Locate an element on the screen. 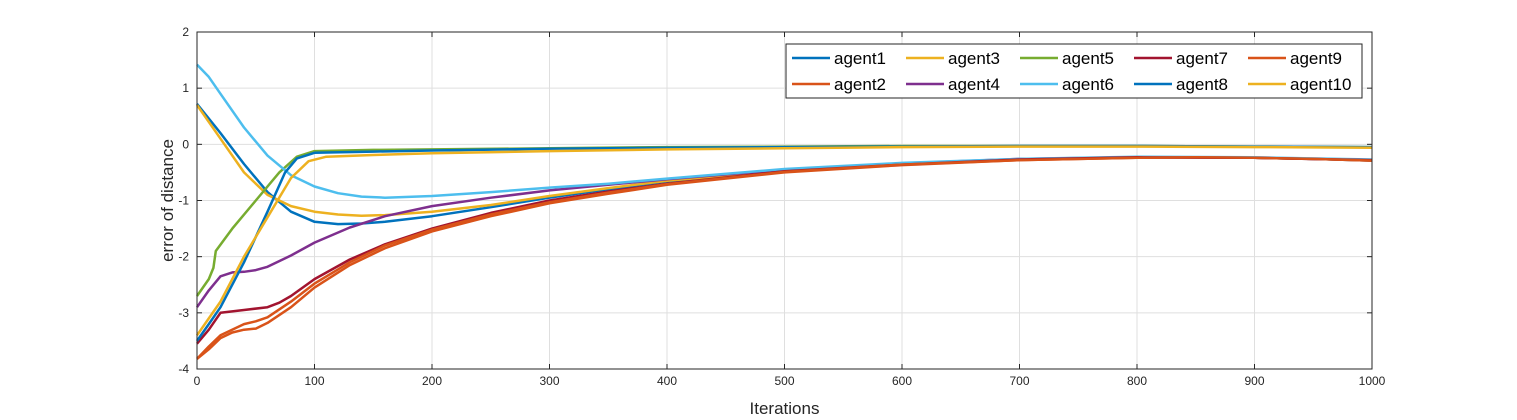 This screenshot has width=1517, height=420. x-axis-label: Iterations is located at coordinates (785, 408).